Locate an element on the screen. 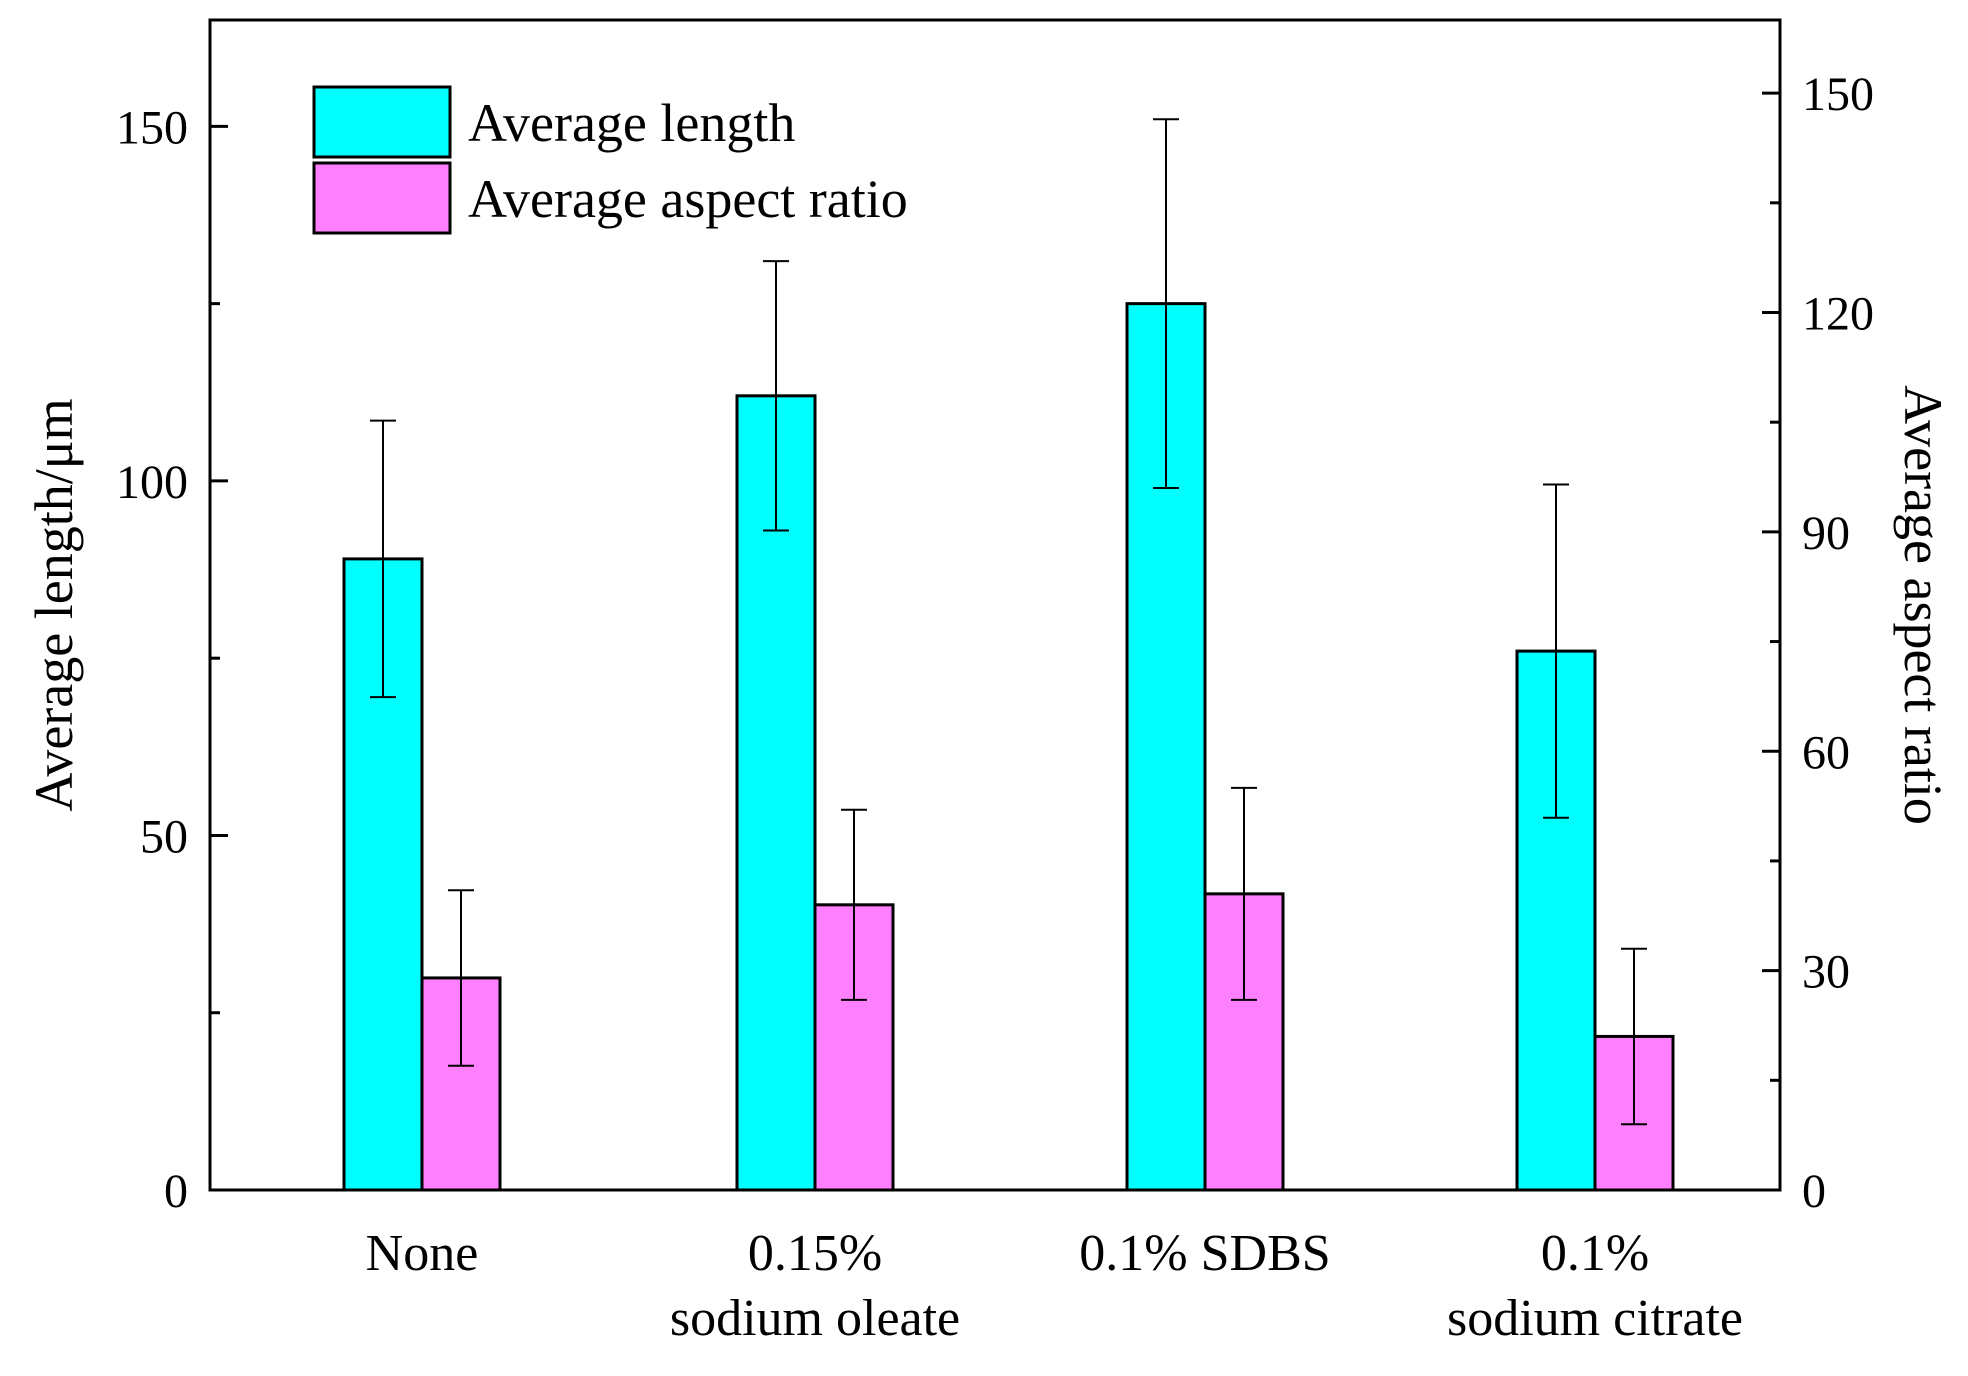 This screenshot has height=1376, width=1968. legend-swatch-aspect-ratio is located at coordinates (382, 198).